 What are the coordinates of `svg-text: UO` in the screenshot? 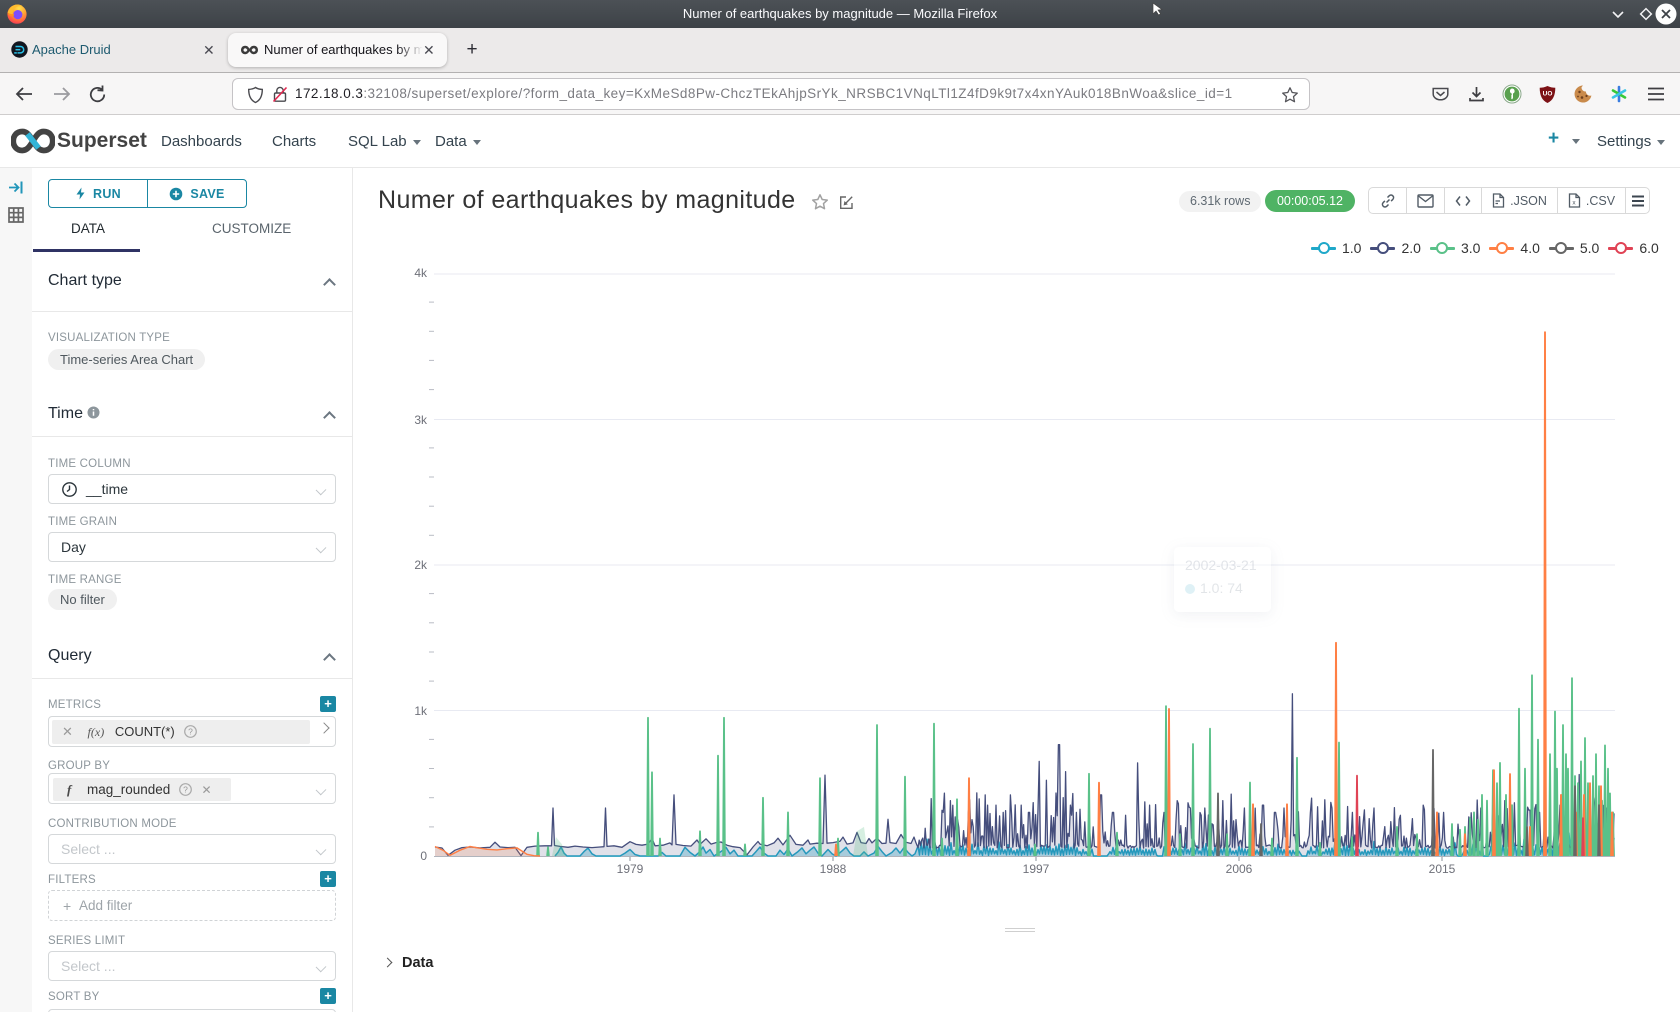 It's located at (1548, 94).